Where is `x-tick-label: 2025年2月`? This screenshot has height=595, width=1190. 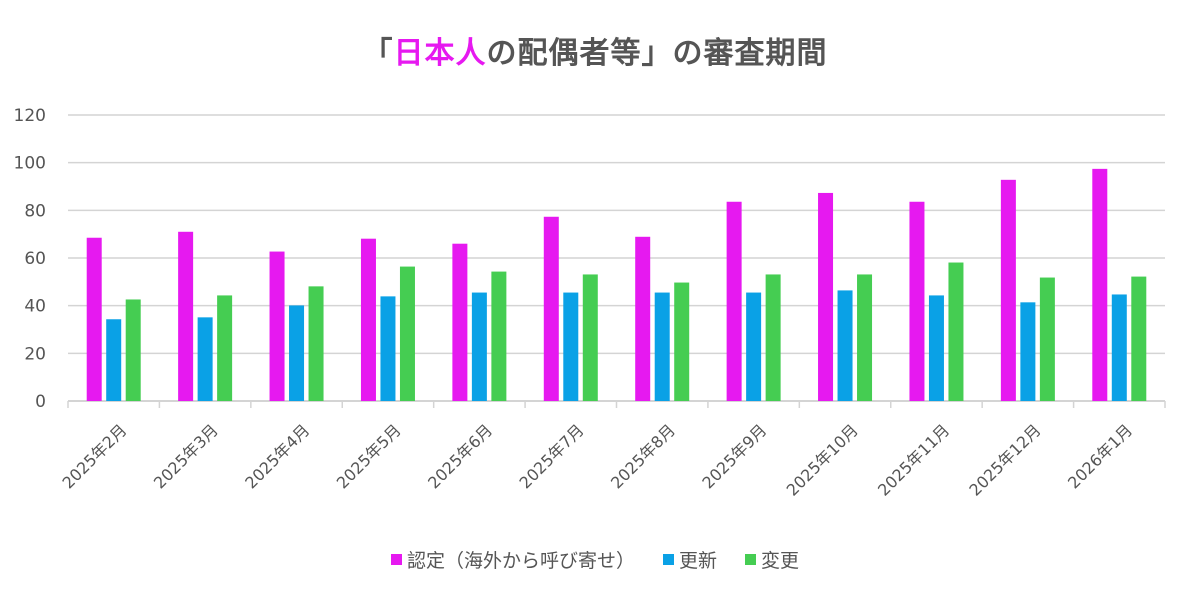 x-tick-label: 2025年2月 is located at coordinates (94, 456).